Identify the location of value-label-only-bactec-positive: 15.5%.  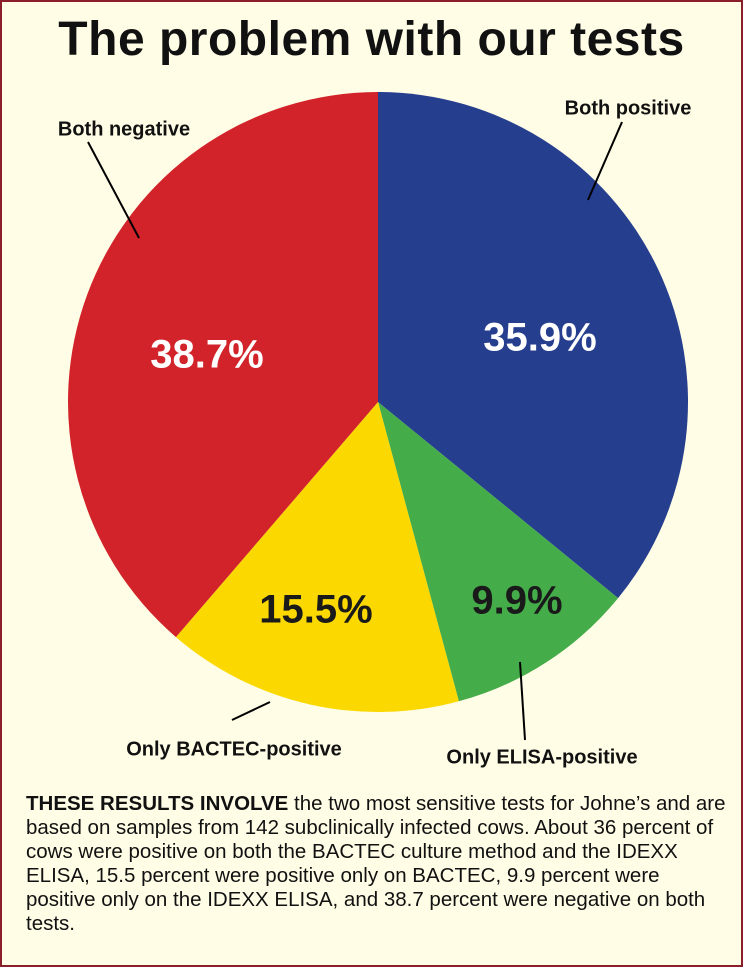
(315, 610).